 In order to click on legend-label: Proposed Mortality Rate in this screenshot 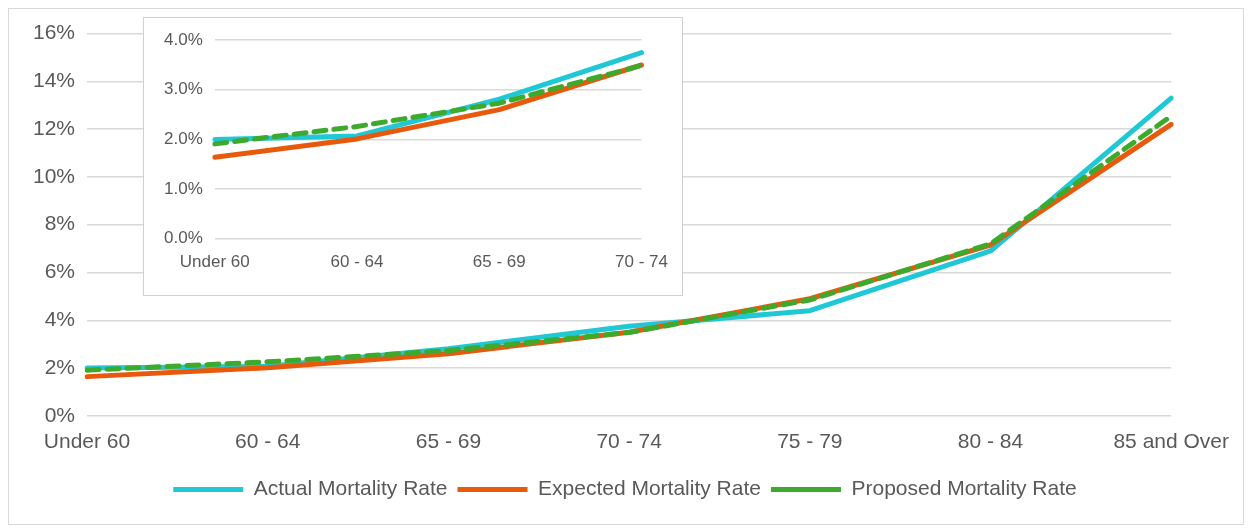, I will do `click(964, 488)`.